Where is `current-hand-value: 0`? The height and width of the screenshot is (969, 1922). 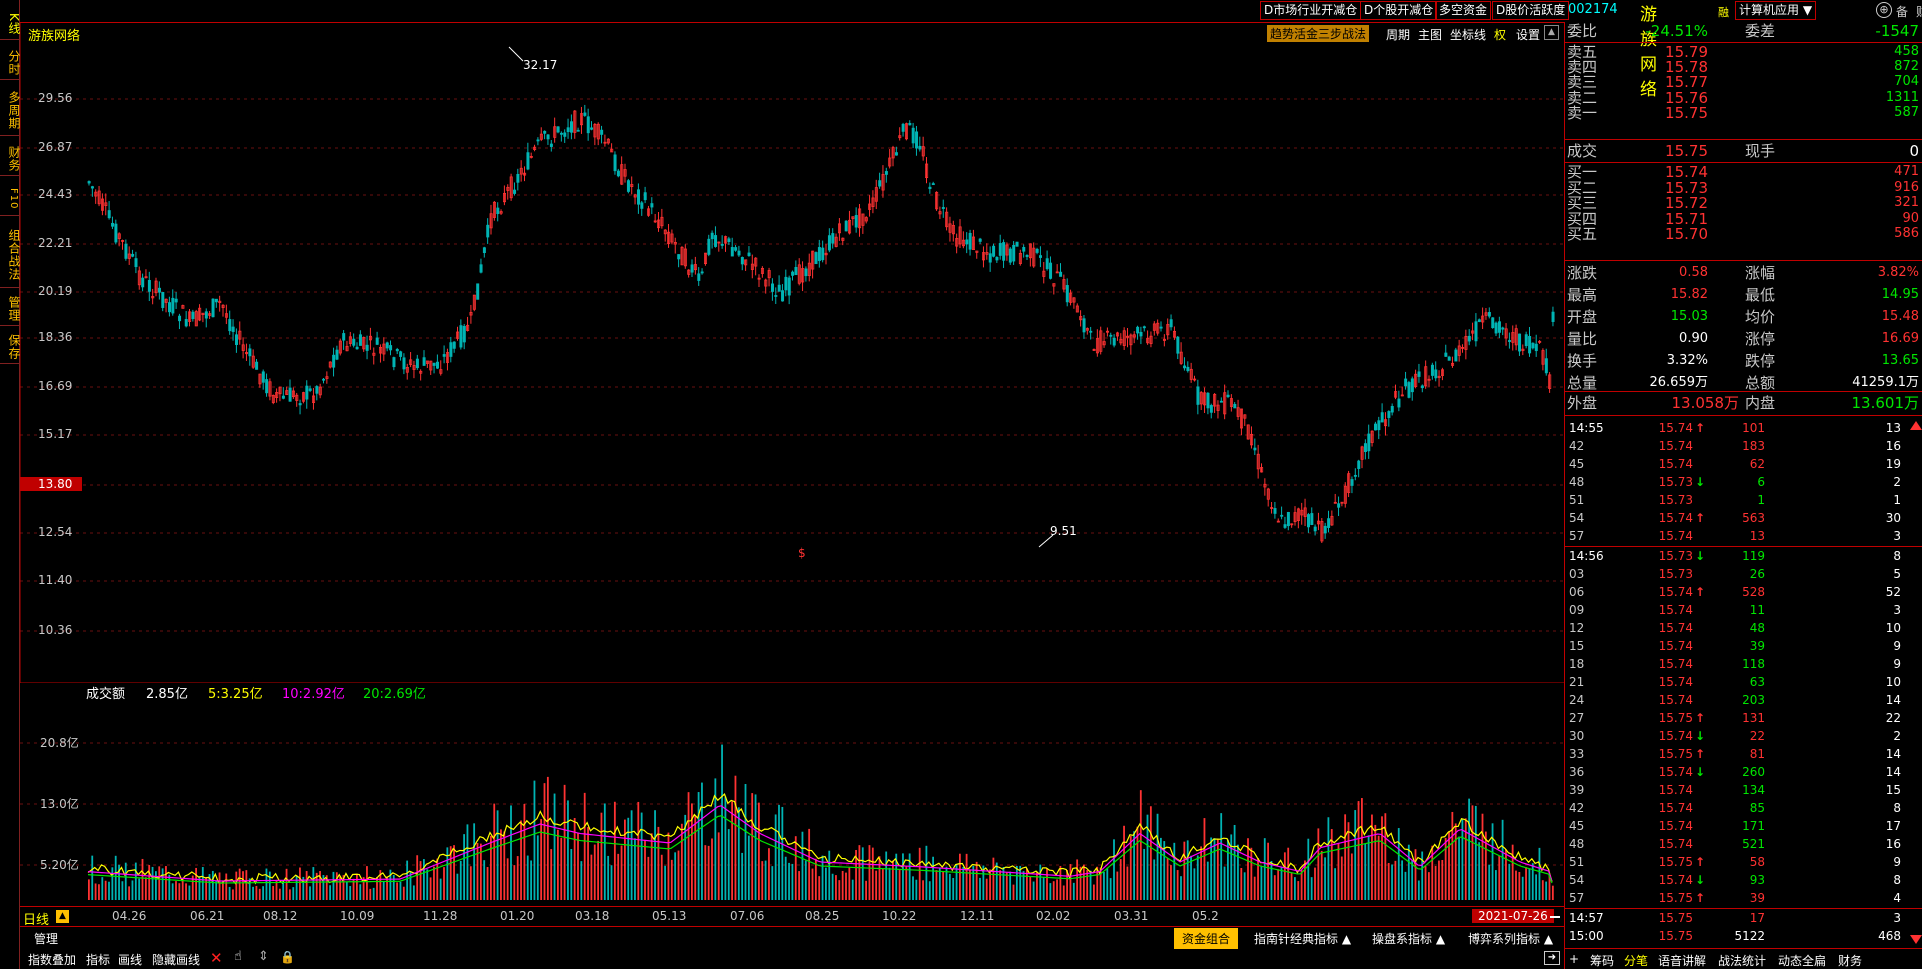 current-hand-value: 0 is located at coordinates (1914, 151).